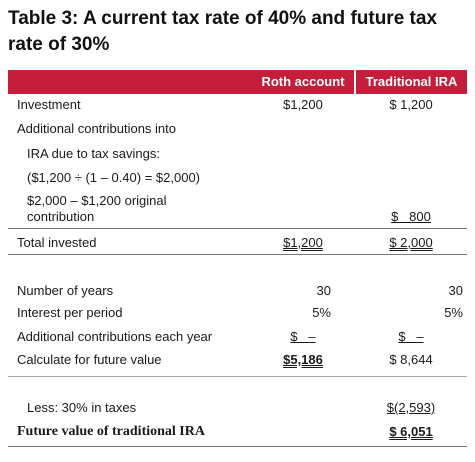 This screenshot has height=462, width=475. I want to click on traditional-value: 30, so click(455, 290).